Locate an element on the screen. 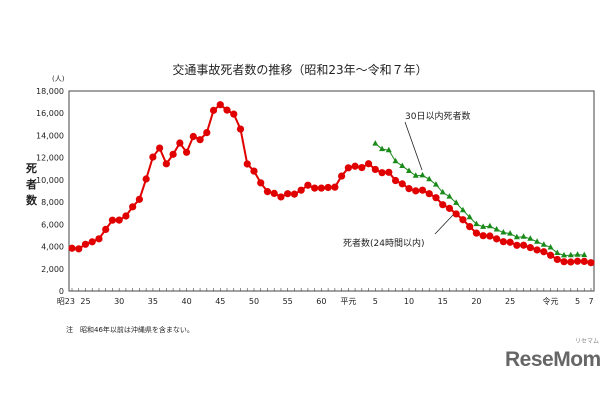 Image resolution: width=610 pixels, height=400 pixels. x-tick-label: 45 is located at coordinates (220, 301).